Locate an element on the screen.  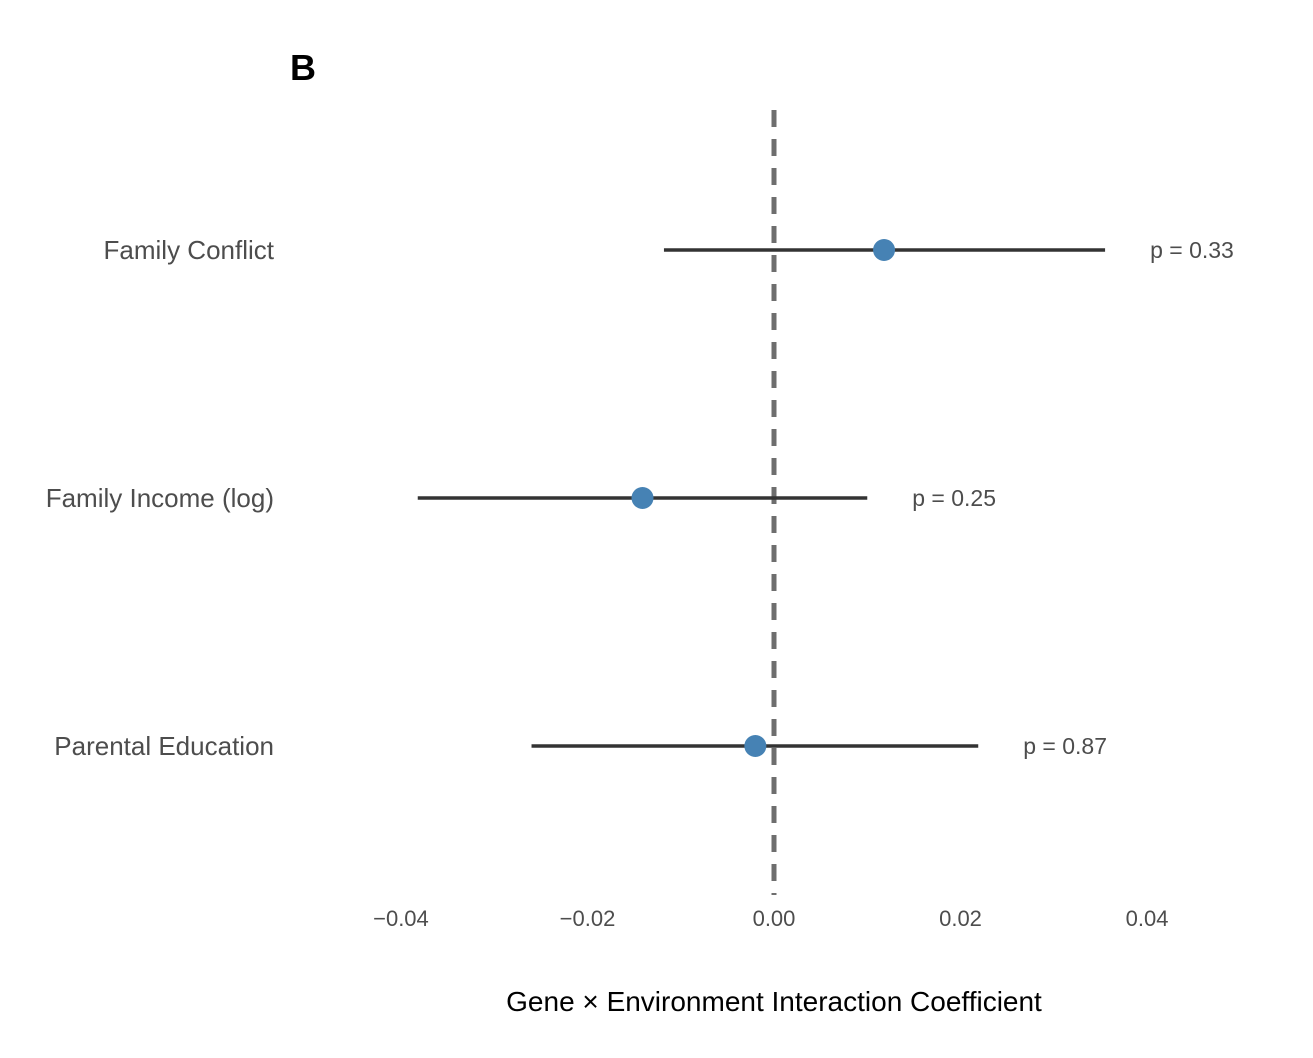
panel-label: B is located at coordinates (303, 67).